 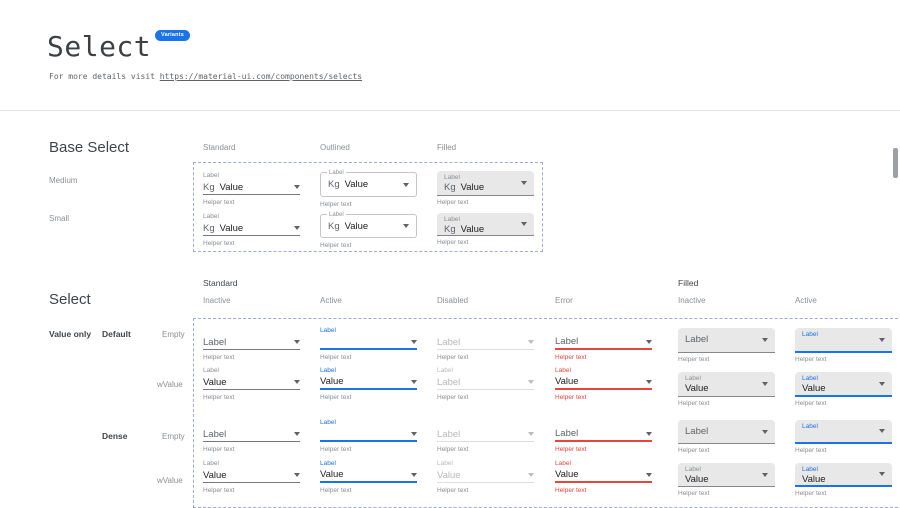 I want to click on base-select-outlined-medium: Label Kg Value Helper text, so click(x=368, y=189).